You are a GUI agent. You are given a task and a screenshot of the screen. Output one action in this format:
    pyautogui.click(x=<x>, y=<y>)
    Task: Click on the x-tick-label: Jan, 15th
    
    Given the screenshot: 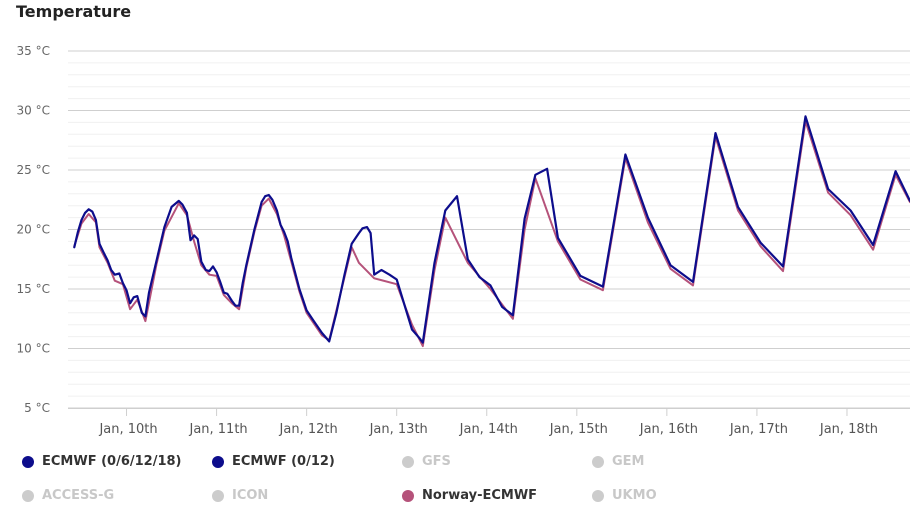 What is the action you would take?
    pyautogui.click(x=578, y=429)
    